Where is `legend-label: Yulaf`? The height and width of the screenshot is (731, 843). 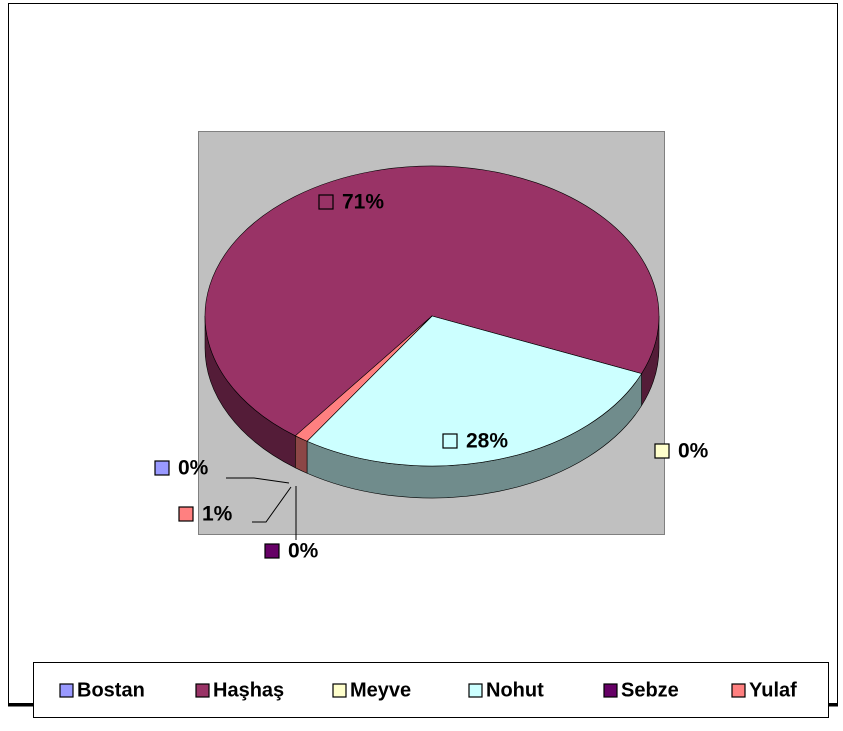 legend-label: Yulaf is located at coordinates (773, 690).